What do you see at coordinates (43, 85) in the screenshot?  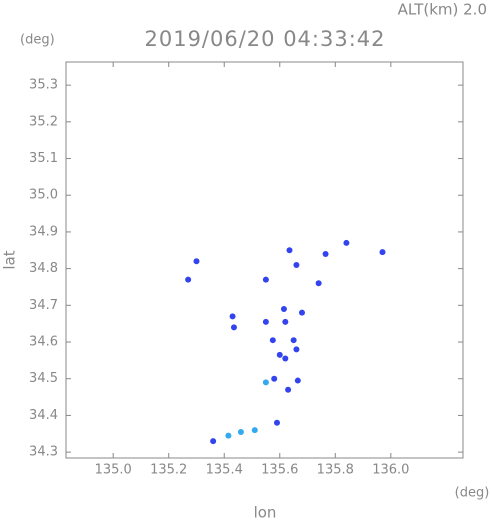 I see `y-tick-label: 35.3` at bounding box center [43, 85].